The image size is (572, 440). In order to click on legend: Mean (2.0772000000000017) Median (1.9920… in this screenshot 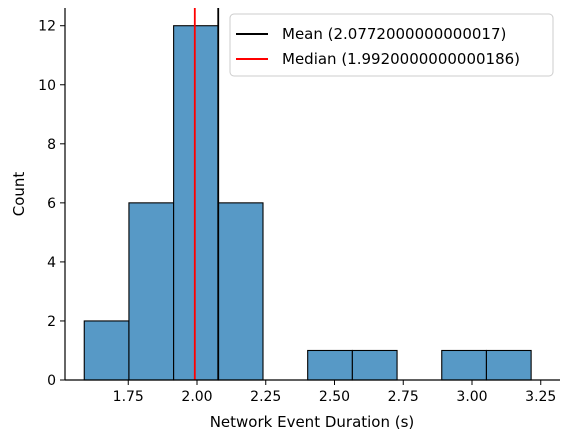, I will do `click(391, 45)`.